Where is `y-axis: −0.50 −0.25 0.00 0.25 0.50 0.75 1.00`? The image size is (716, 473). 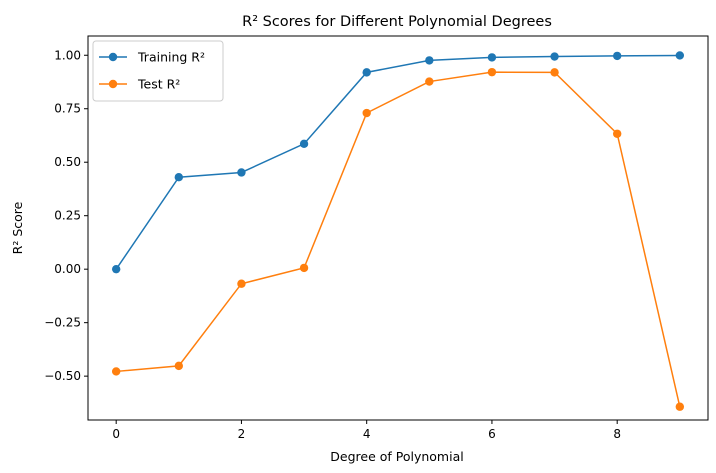 y-axis: −0.50 −0.25 0.00 0.25 0.50 0.75 1.00 is located at coordinates (66, 215).